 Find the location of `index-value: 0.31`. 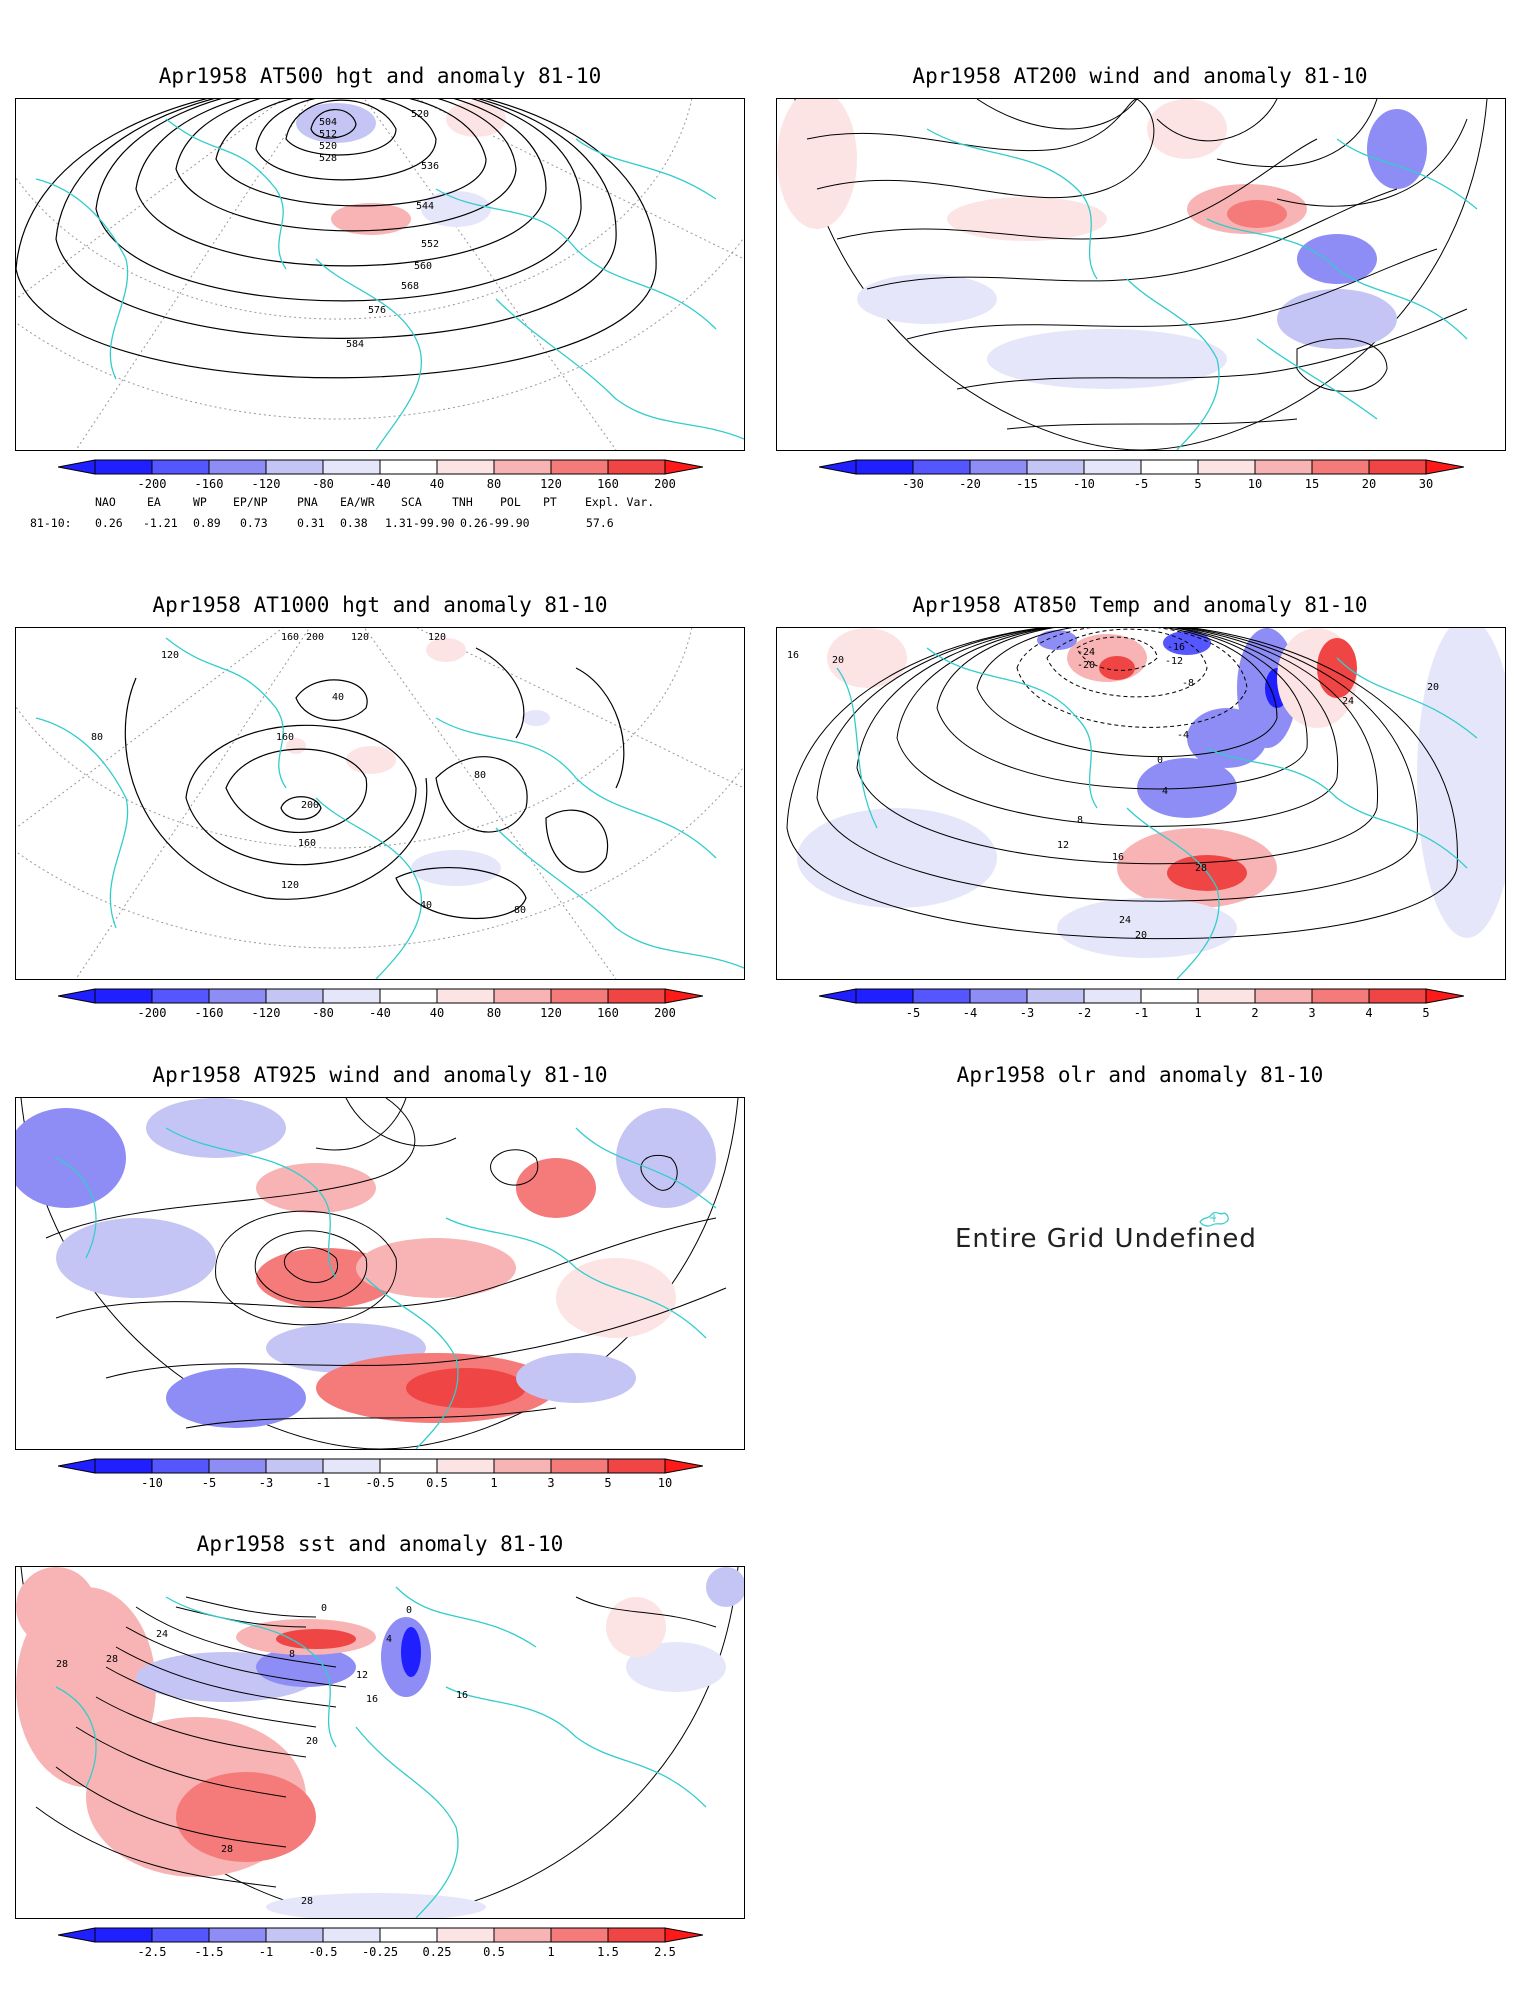

index-value: 0.31 is located at coordinates (311, 523).